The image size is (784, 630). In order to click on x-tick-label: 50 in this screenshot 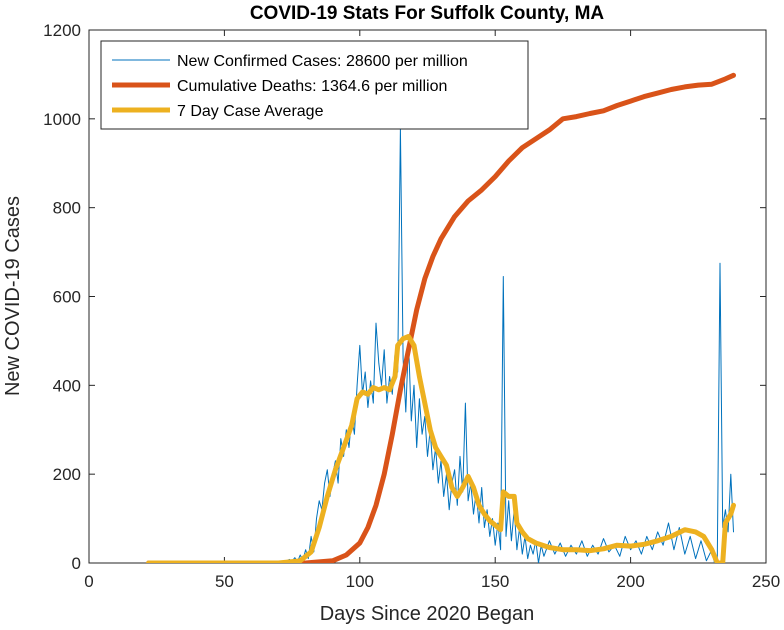, I will do `click(224, 581)`.